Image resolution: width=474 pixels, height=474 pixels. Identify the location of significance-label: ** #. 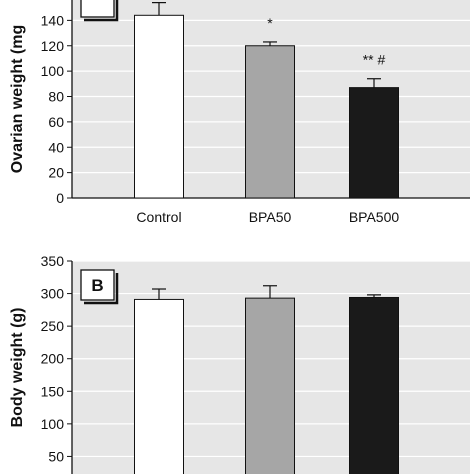
(374, 60).